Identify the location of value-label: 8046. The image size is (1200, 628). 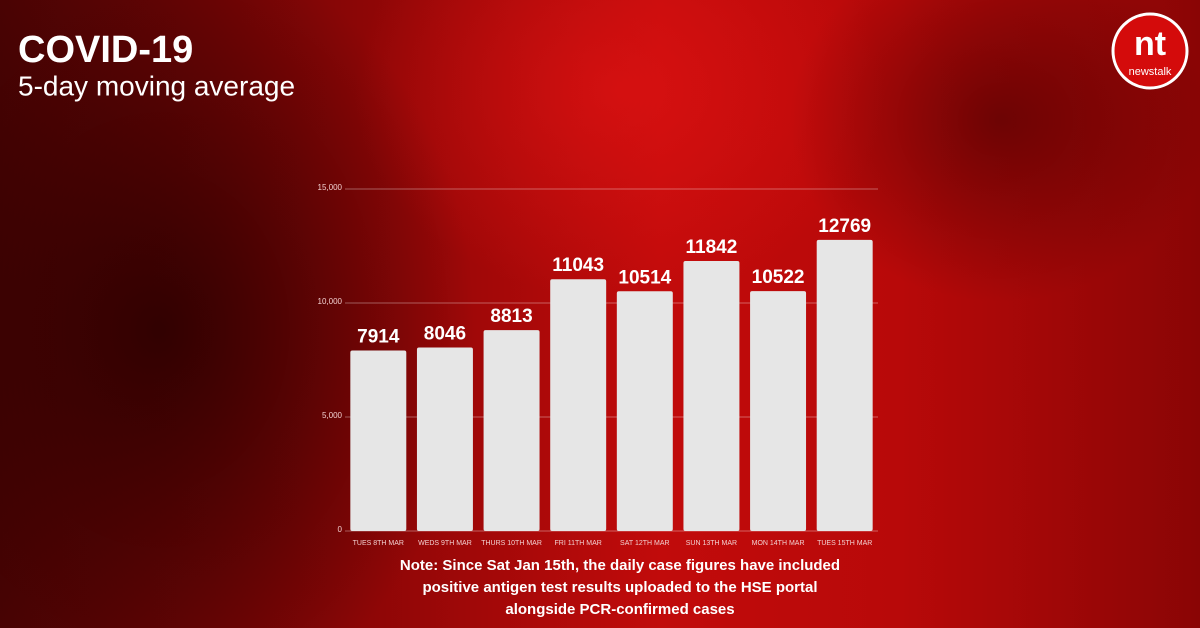
(445, 334).